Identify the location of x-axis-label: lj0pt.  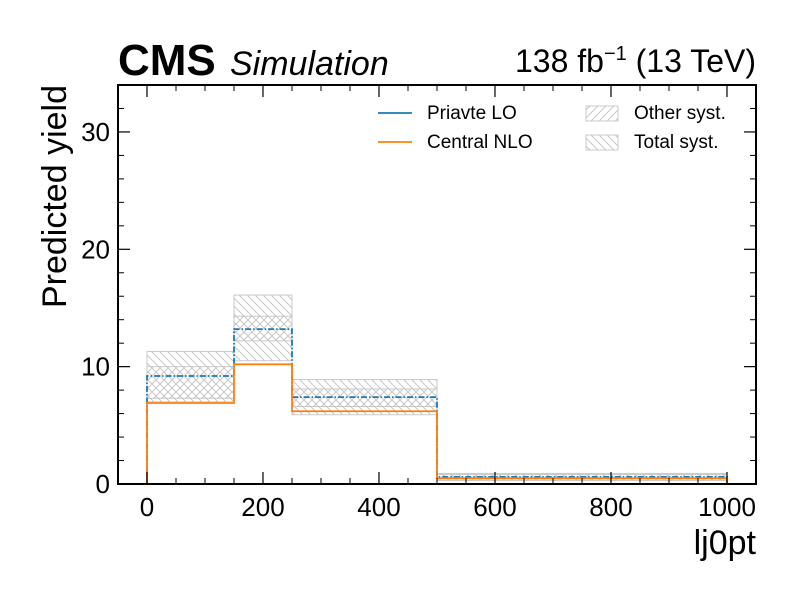
(725, 543).